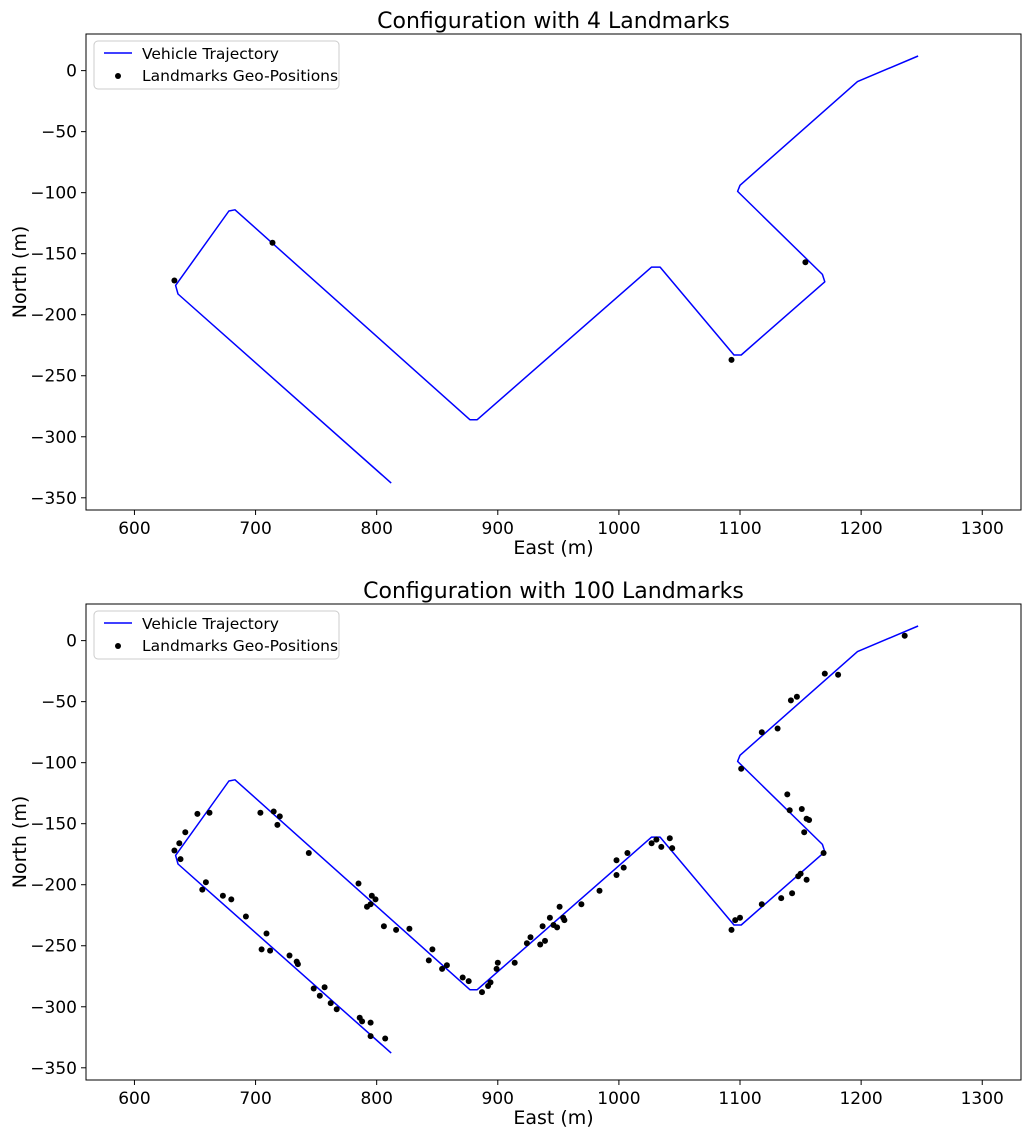  Describe the element at coordinates (134, 1099) in the screenshot. I see `x-tick-label: 600` at that location.